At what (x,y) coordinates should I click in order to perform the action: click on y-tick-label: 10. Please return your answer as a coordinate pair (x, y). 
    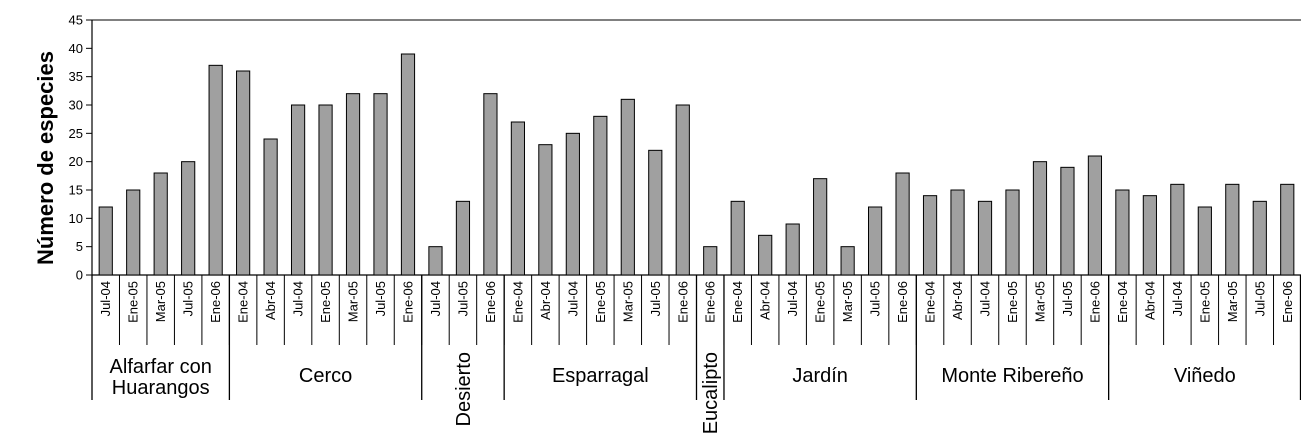
    Looking at the image, I should click on (76, 218).